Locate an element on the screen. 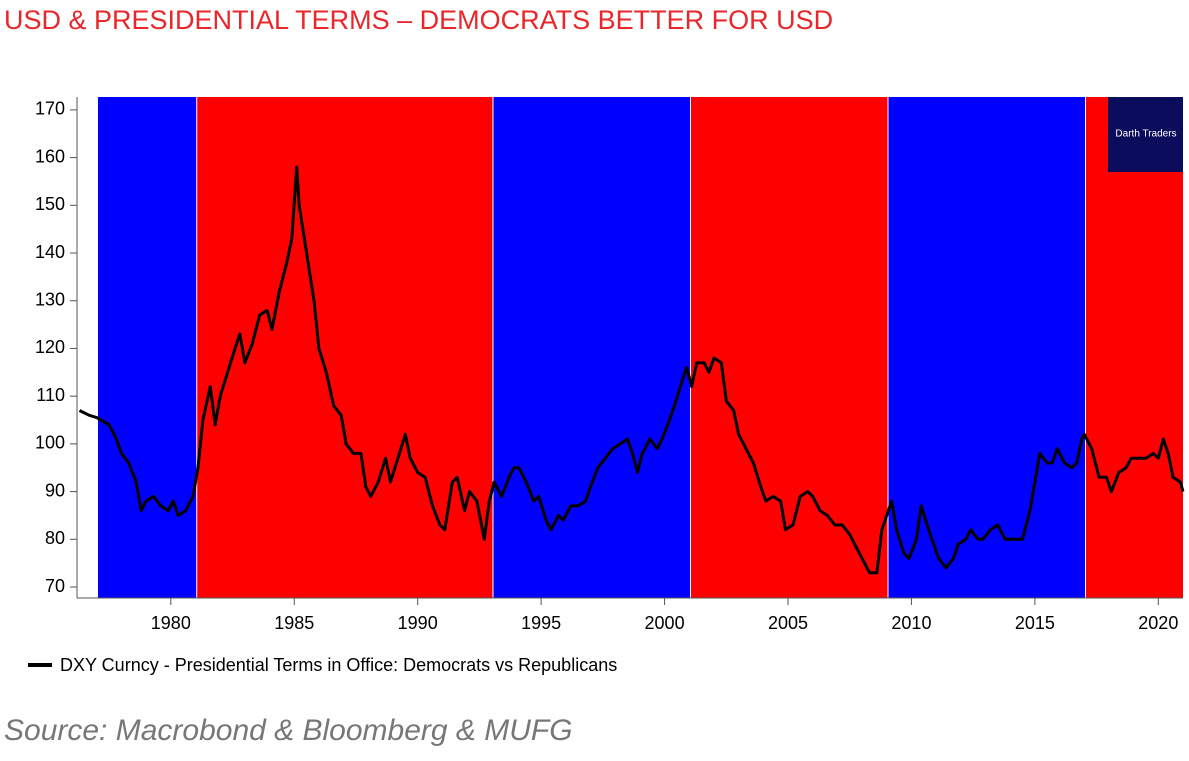 Image resolution: width=1189 pixels, height=761 pixels. y-tick-label: 70 is located at coordinates (55, 586).